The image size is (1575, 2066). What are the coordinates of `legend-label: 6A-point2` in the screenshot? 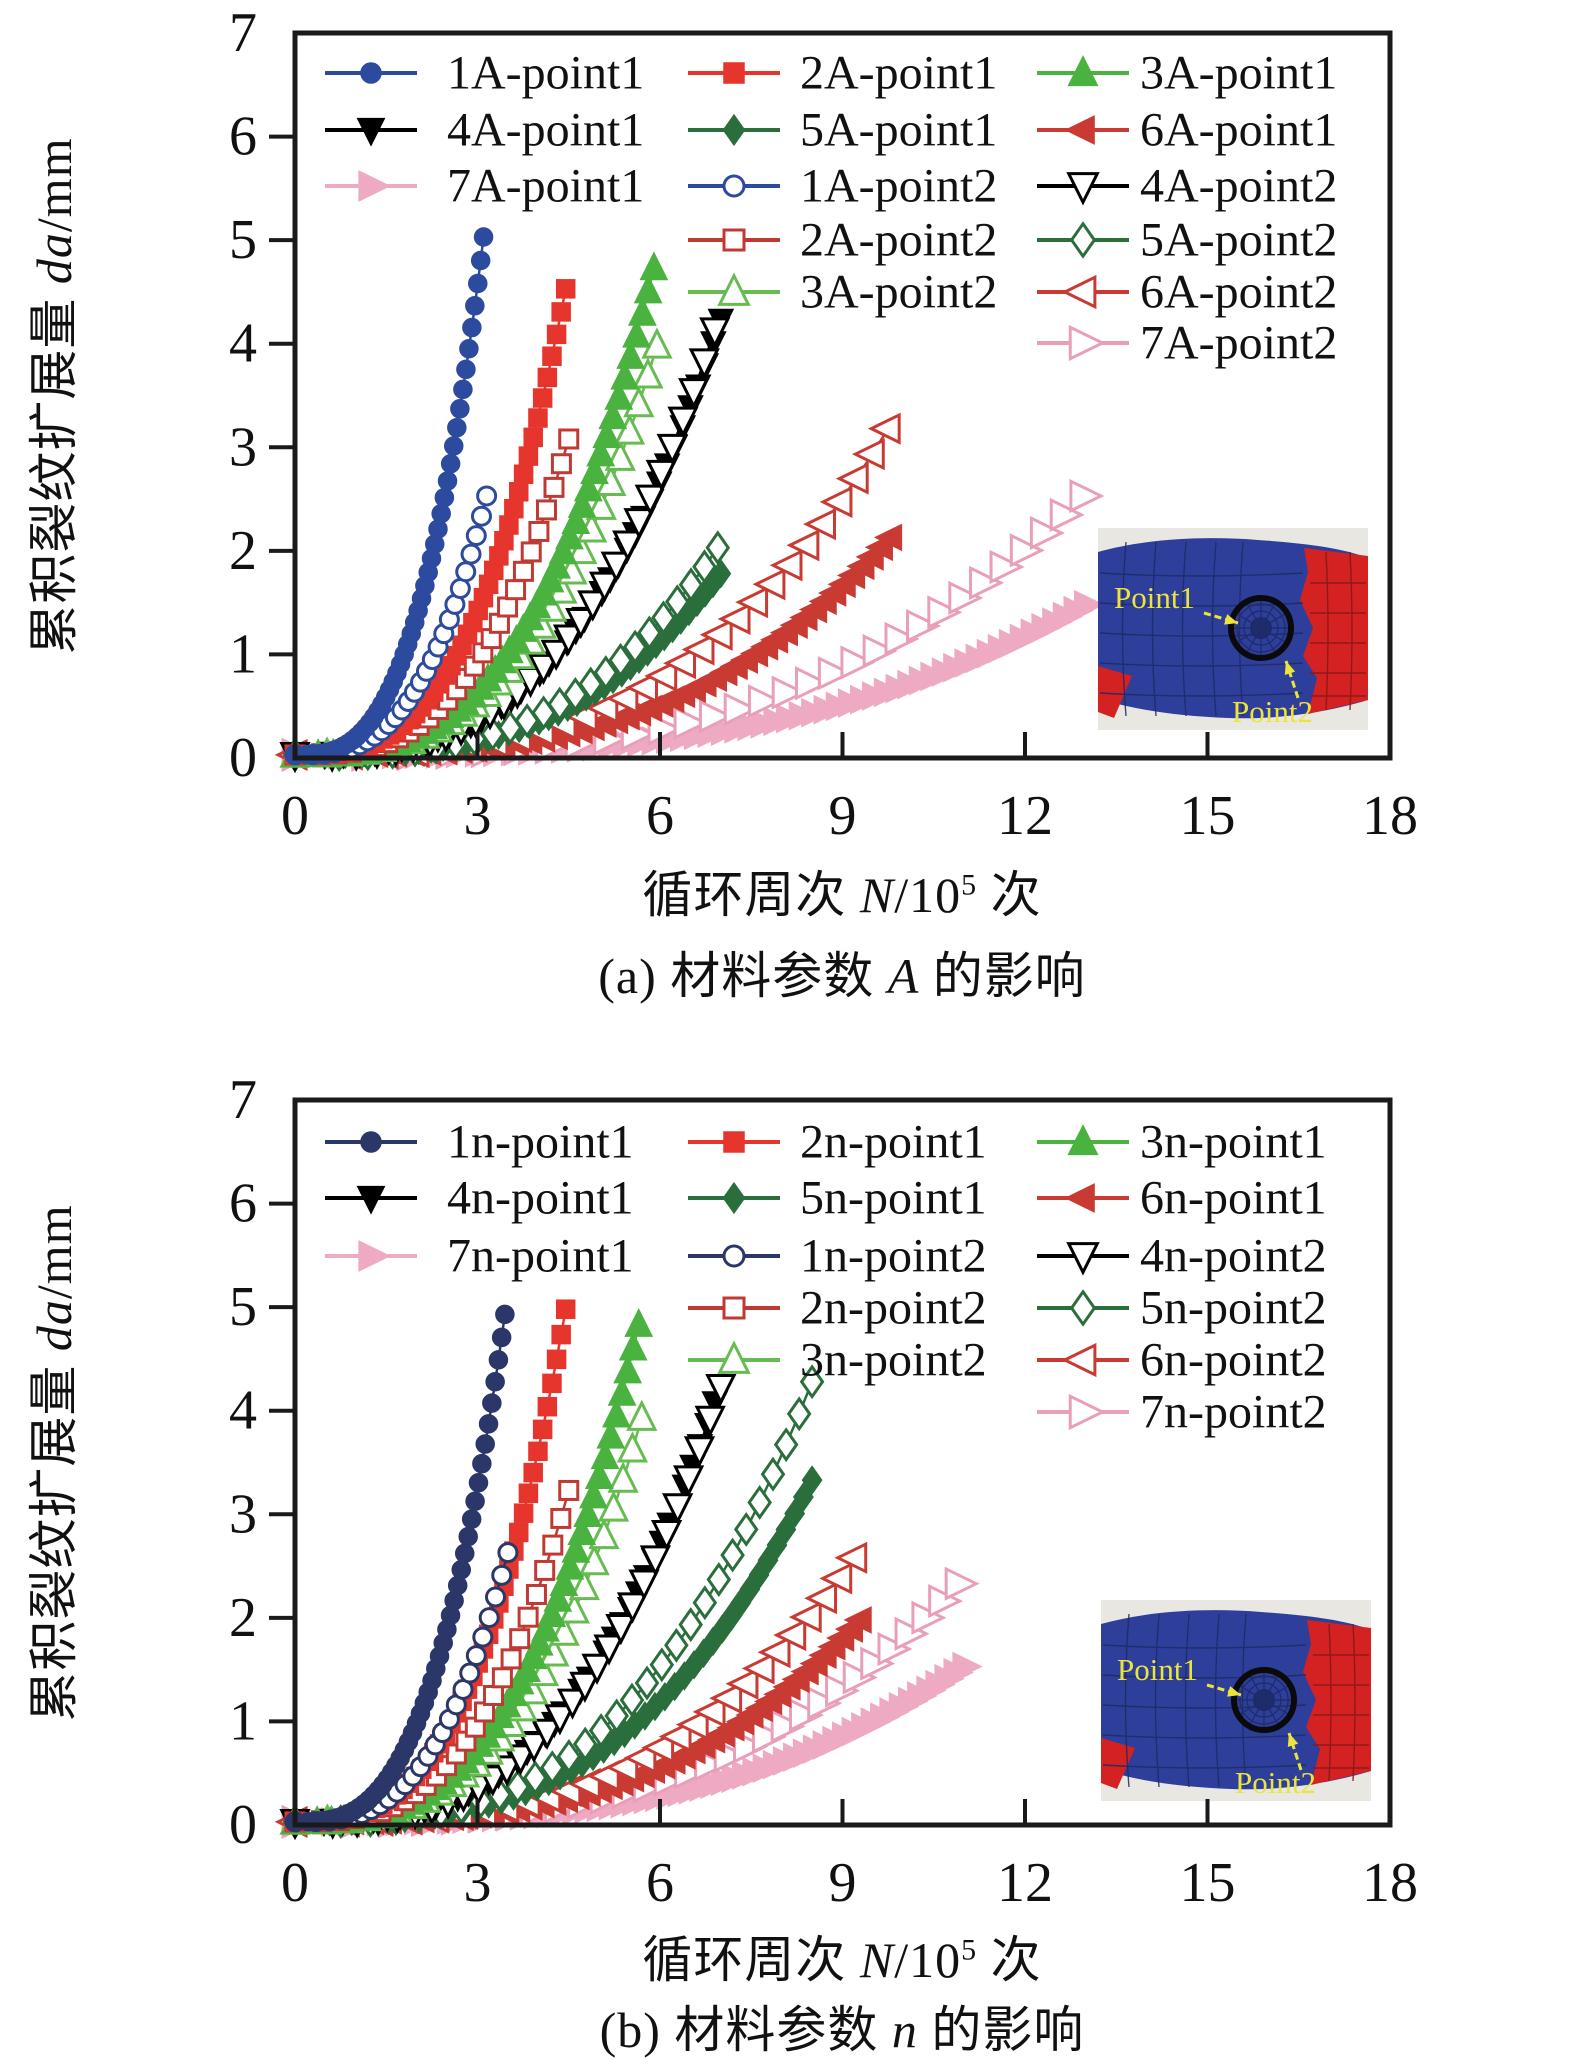 It's located at (1238, 292).